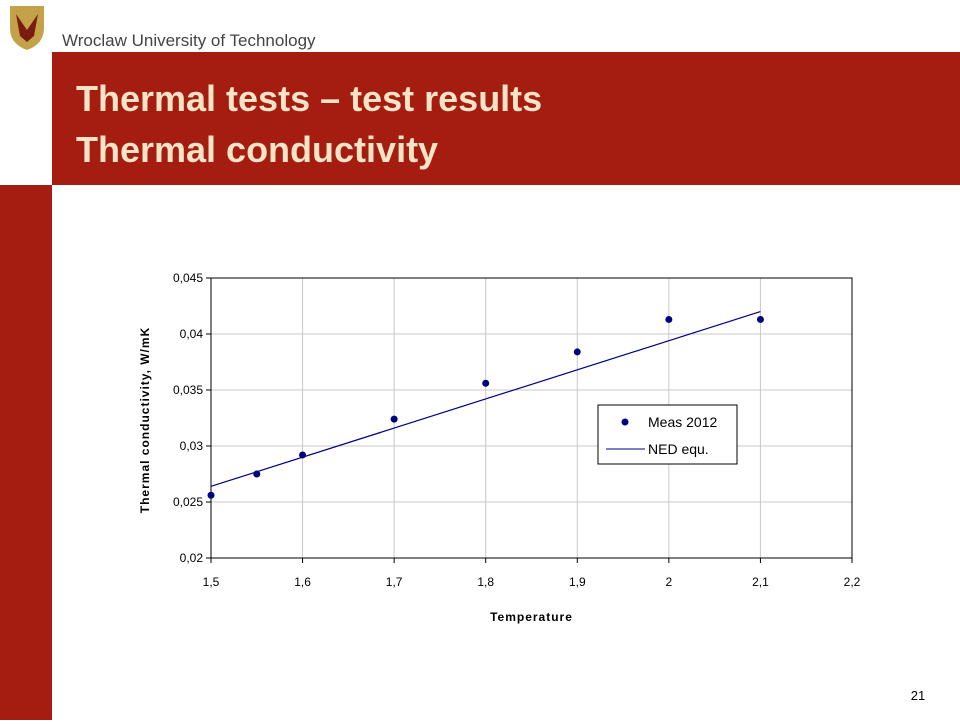 The width and height of the screenshot is (960, 725). What do you see at coordinates (302, 582) in the screenshot?
I see `x-tick-label: 1,6` at bounding box center [302, 582].